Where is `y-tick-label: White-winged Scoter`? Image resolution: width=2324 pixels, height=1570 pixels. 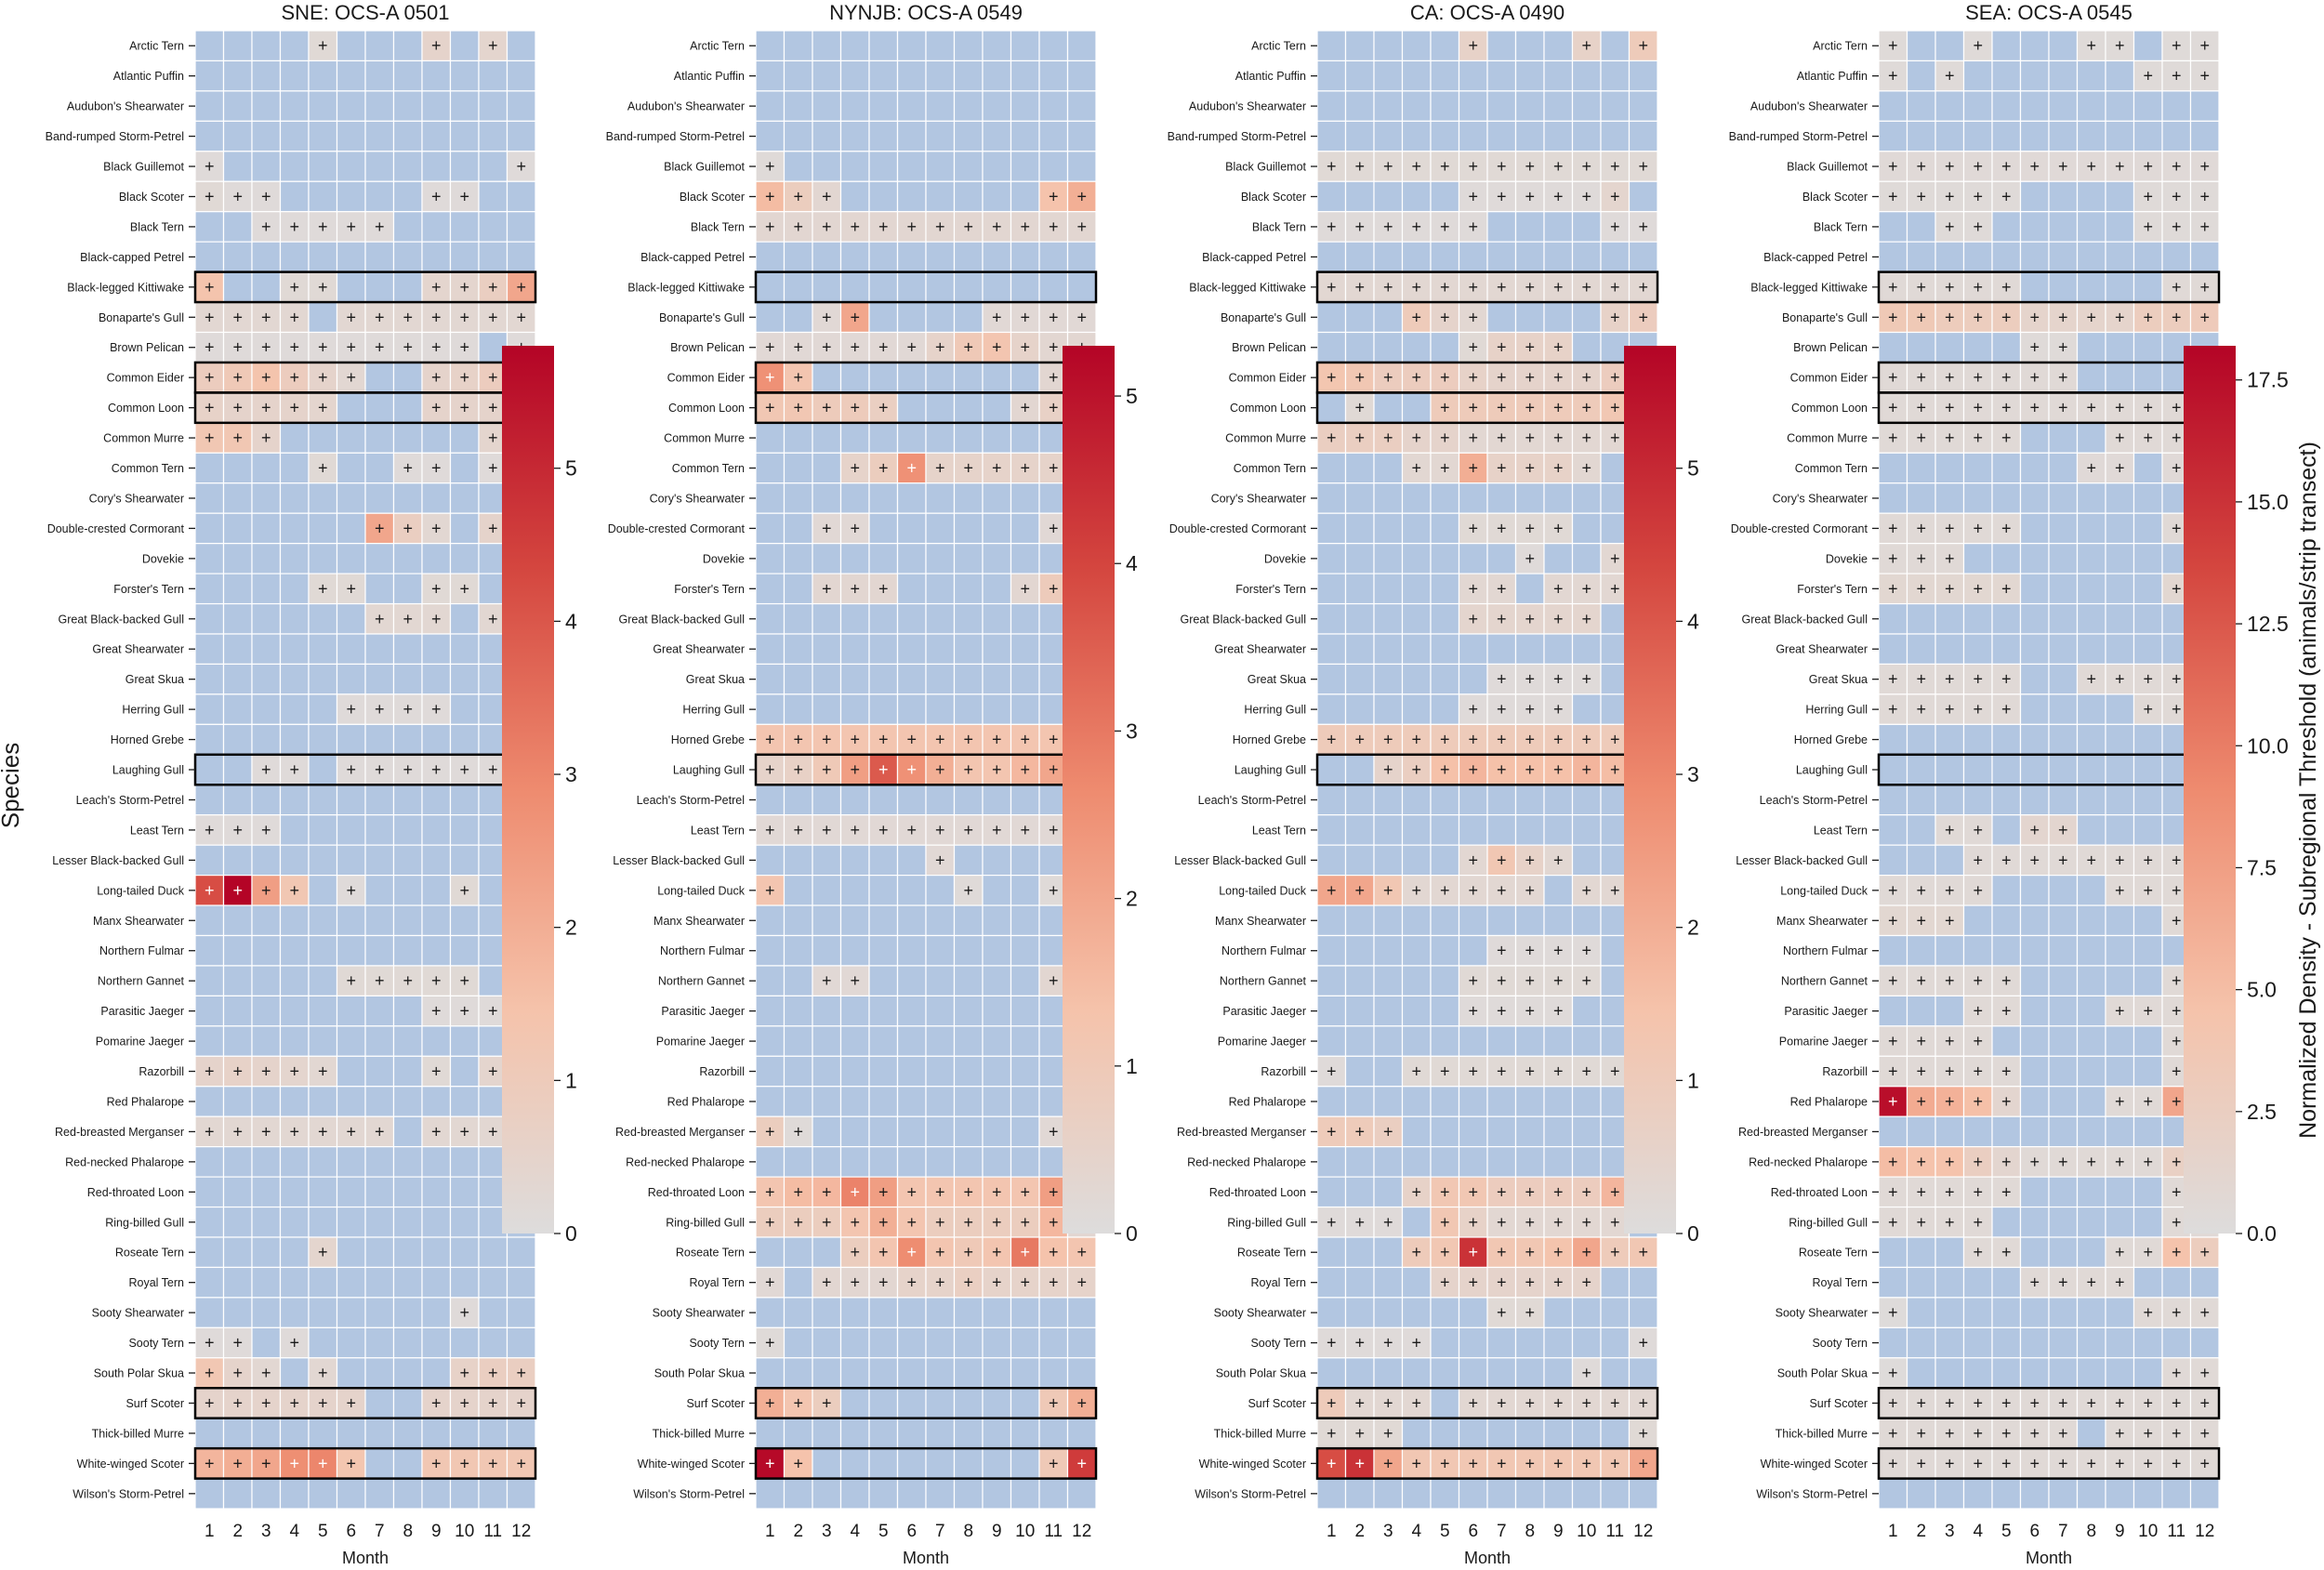
y-tick-label: White-winged Scoter is located at coordinates (691, 1465).